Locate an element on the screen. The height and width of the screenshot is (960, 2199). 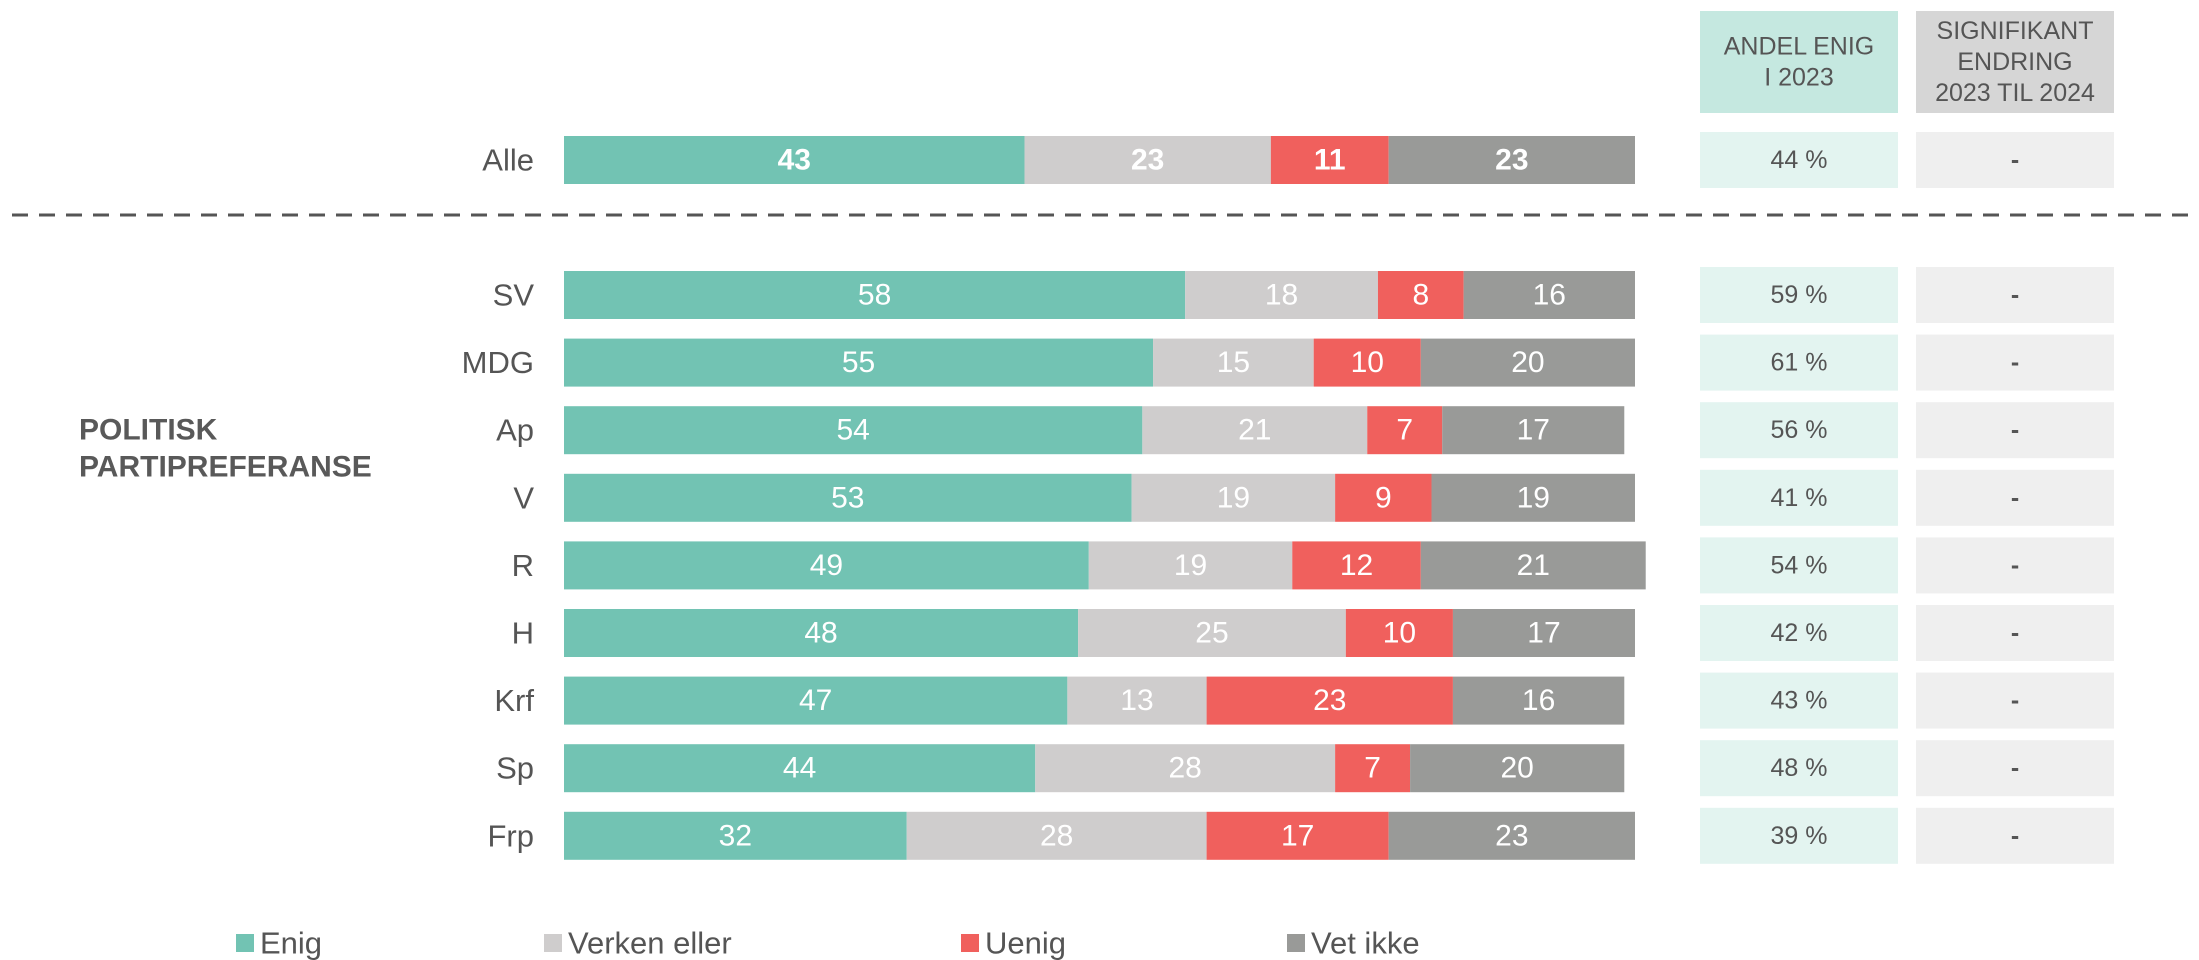
value-label: 54 is located at coordinates (852, 430).